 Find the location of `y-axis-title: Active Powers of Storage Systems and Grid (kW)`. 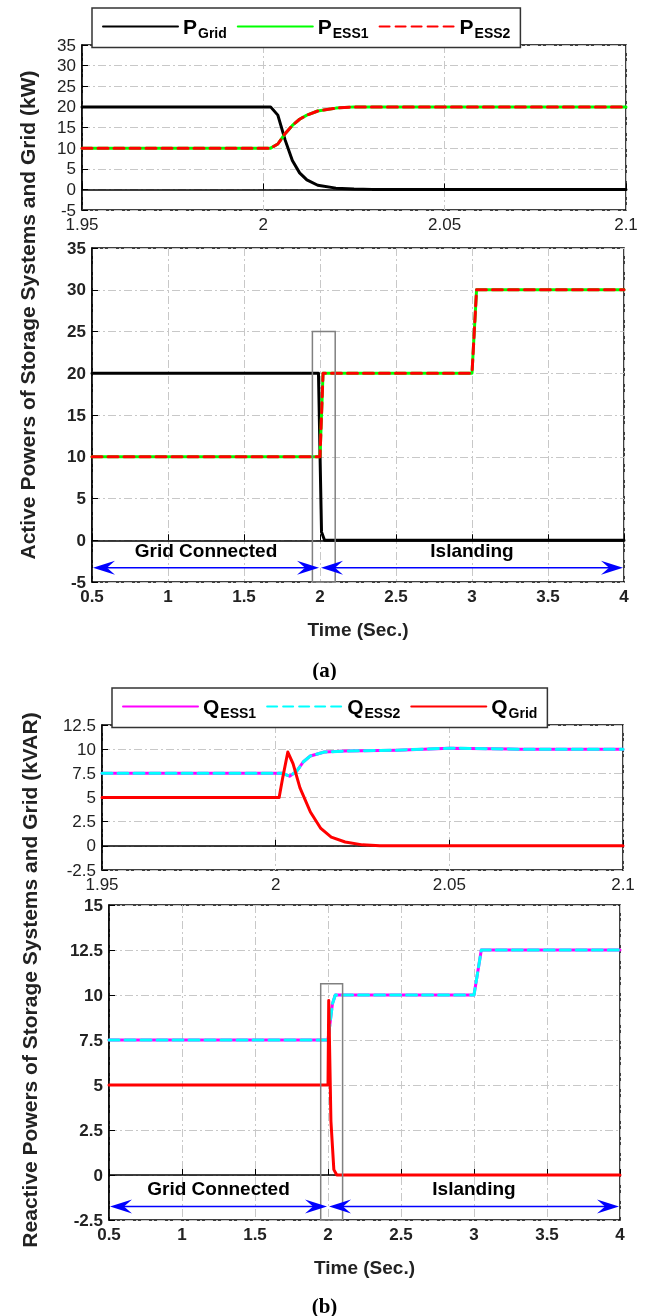

y-axis-title: Active Powers of Storage Systems and Grid (kW) is located at coordinates (27, 315).